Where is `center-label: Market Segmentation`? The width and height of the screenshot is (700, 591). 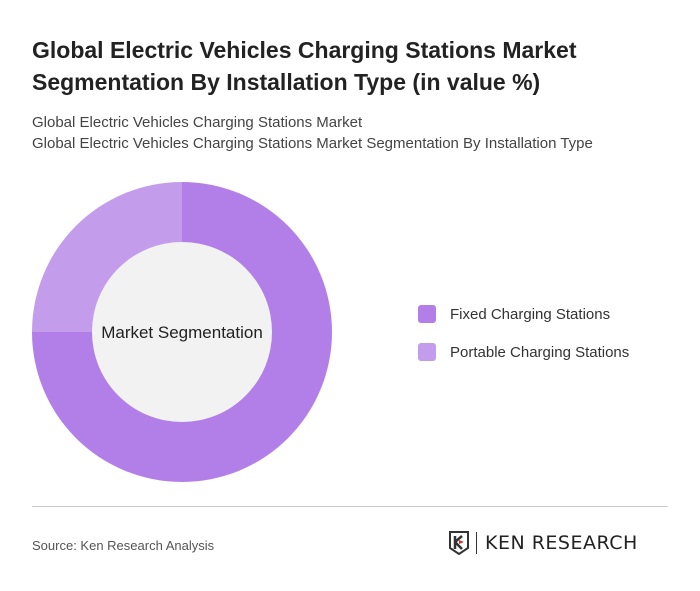
center-label: Market Segmentation is located at coordinates (182, 332).